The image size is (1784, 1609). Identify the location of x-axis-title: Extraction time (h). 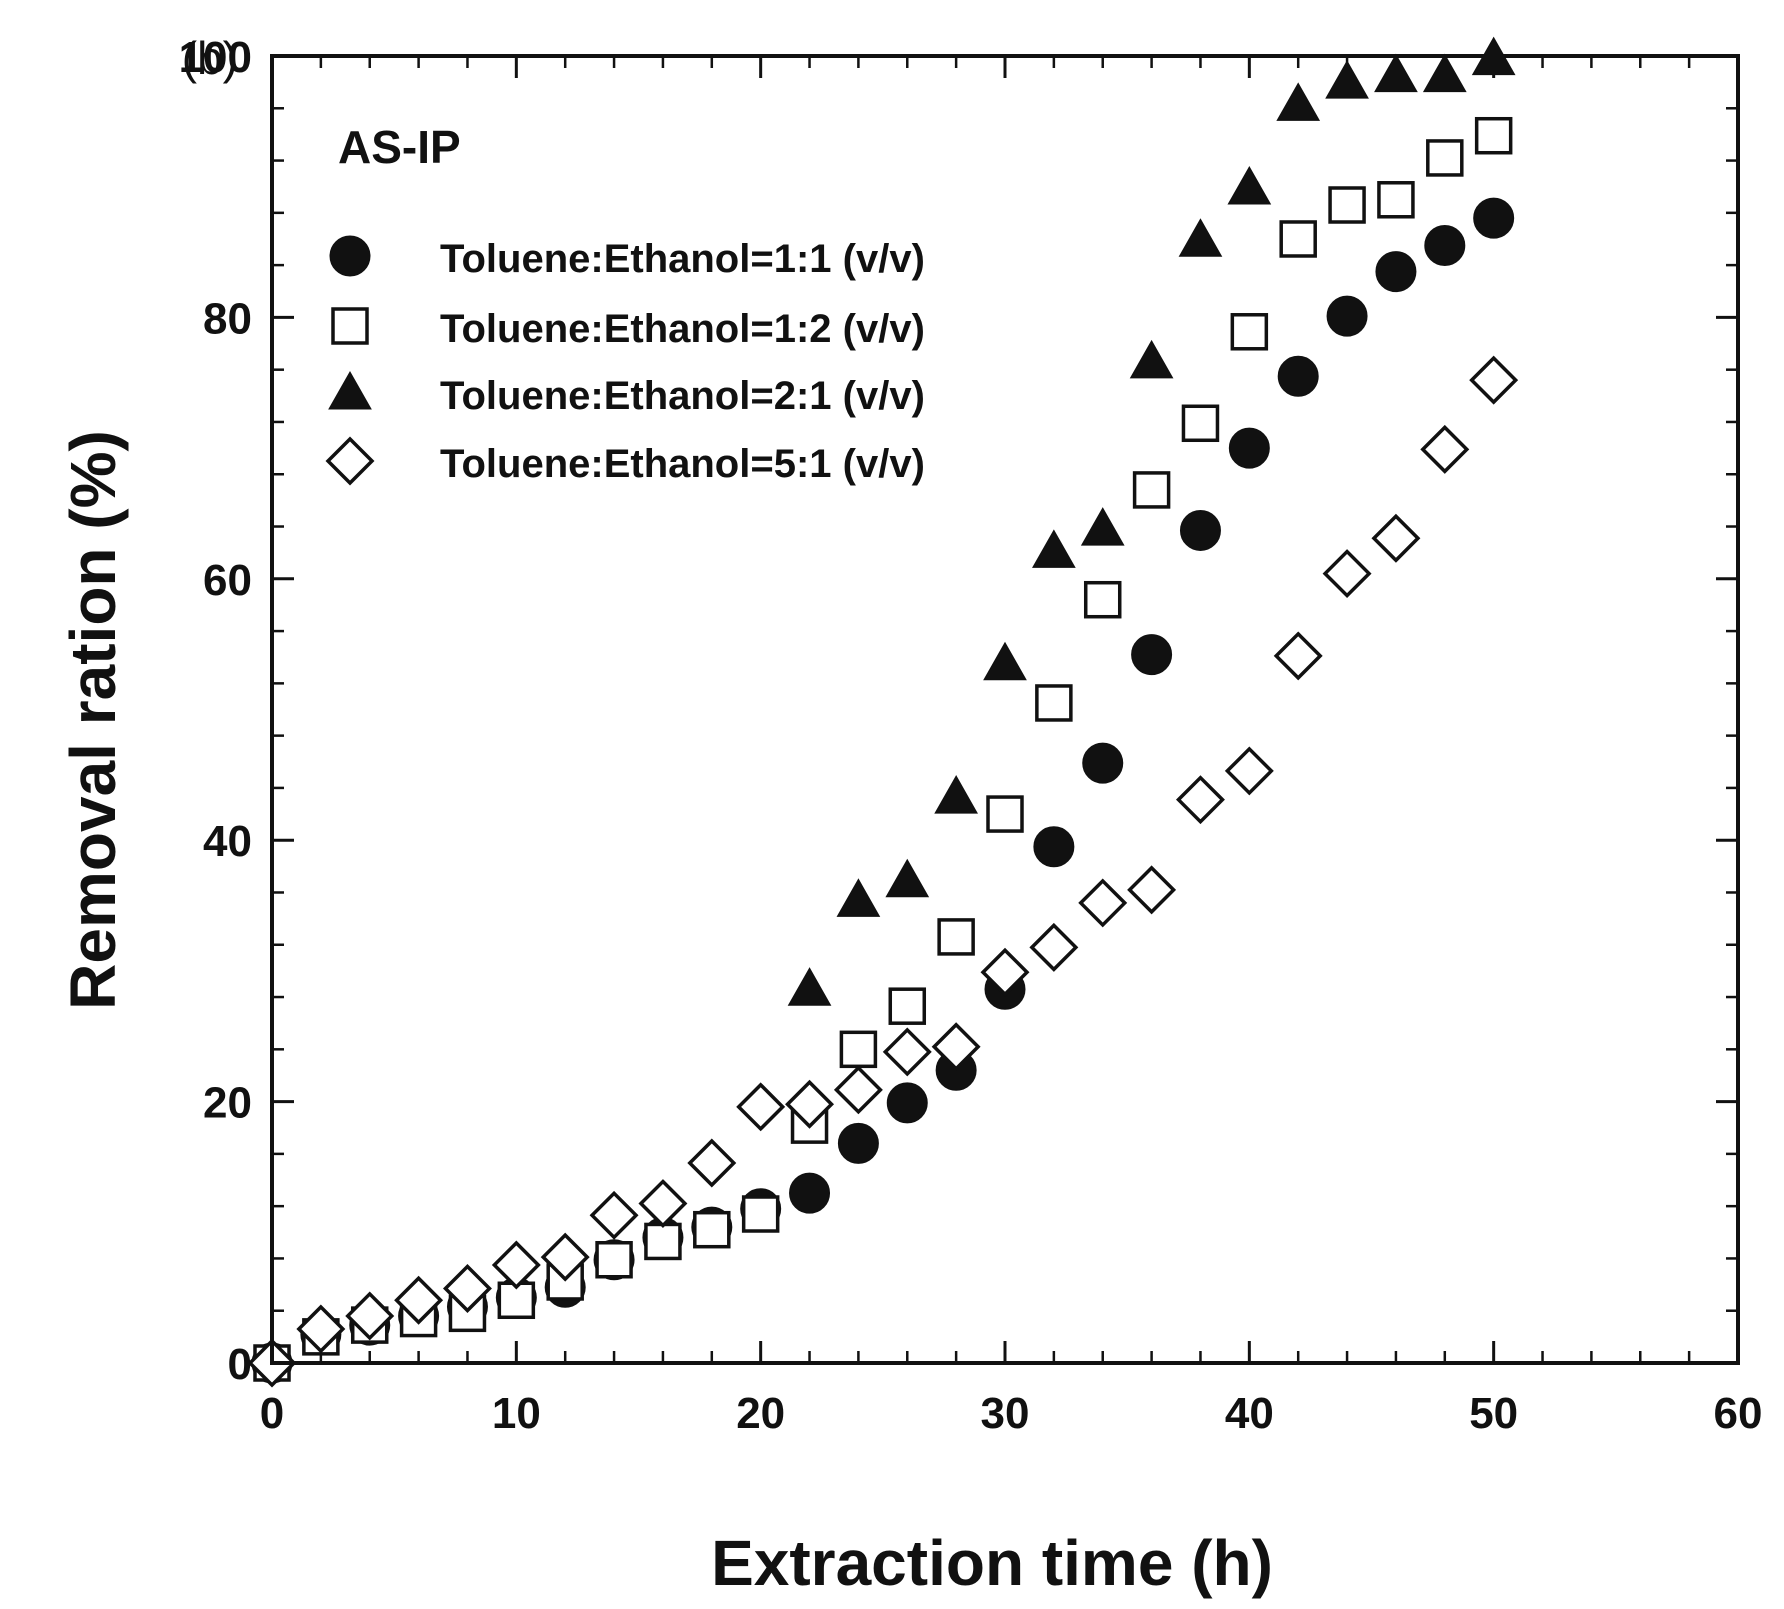
(992, 1563).